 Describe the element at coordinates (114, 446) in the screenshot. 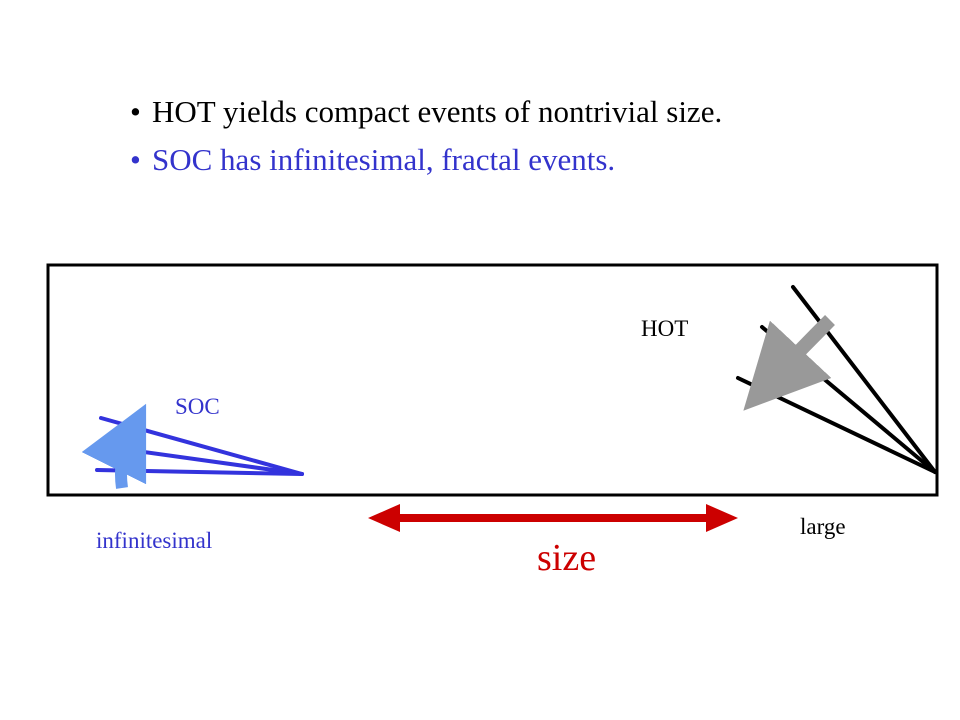

I see `soc-arrow` at that location.